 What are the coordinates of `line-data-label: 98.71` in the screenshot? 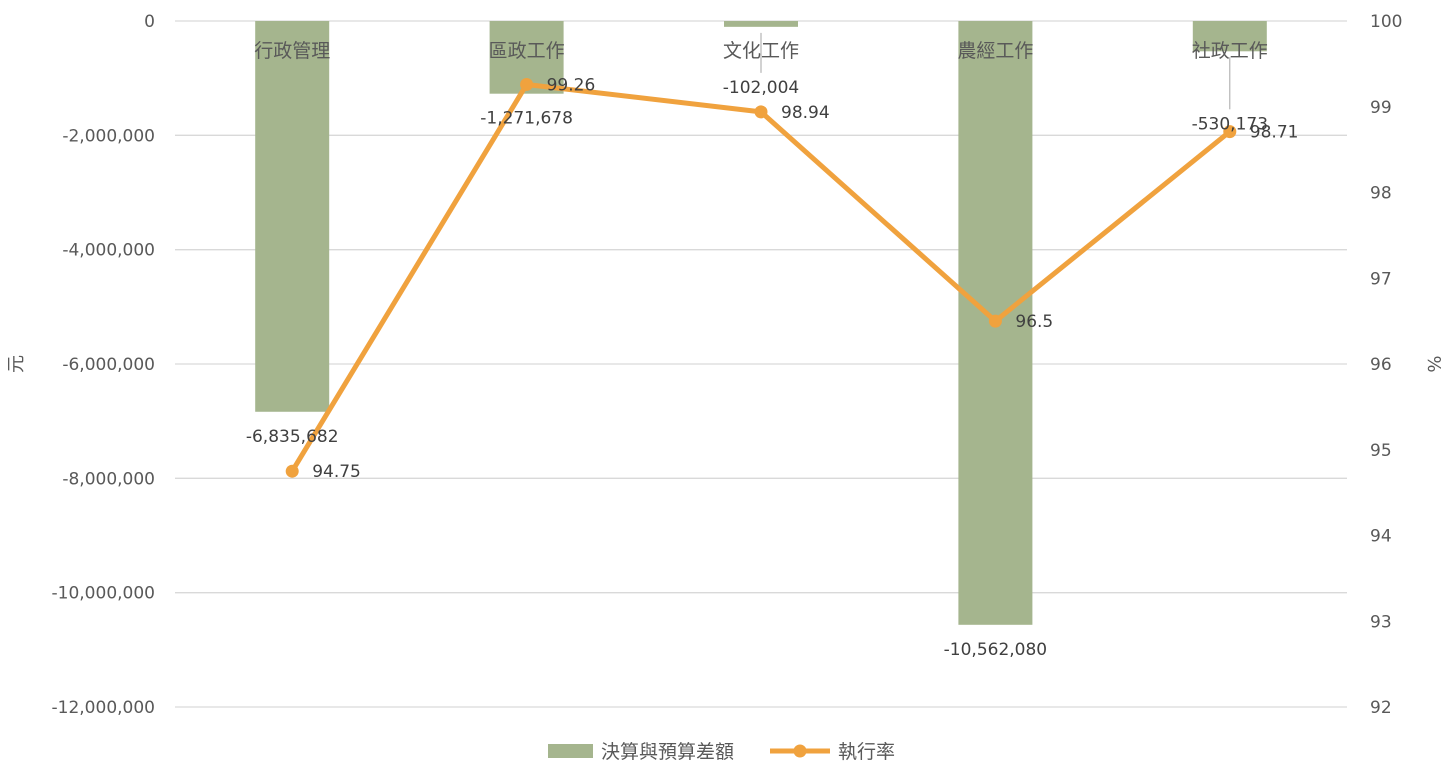 It's located at (1274, 133).